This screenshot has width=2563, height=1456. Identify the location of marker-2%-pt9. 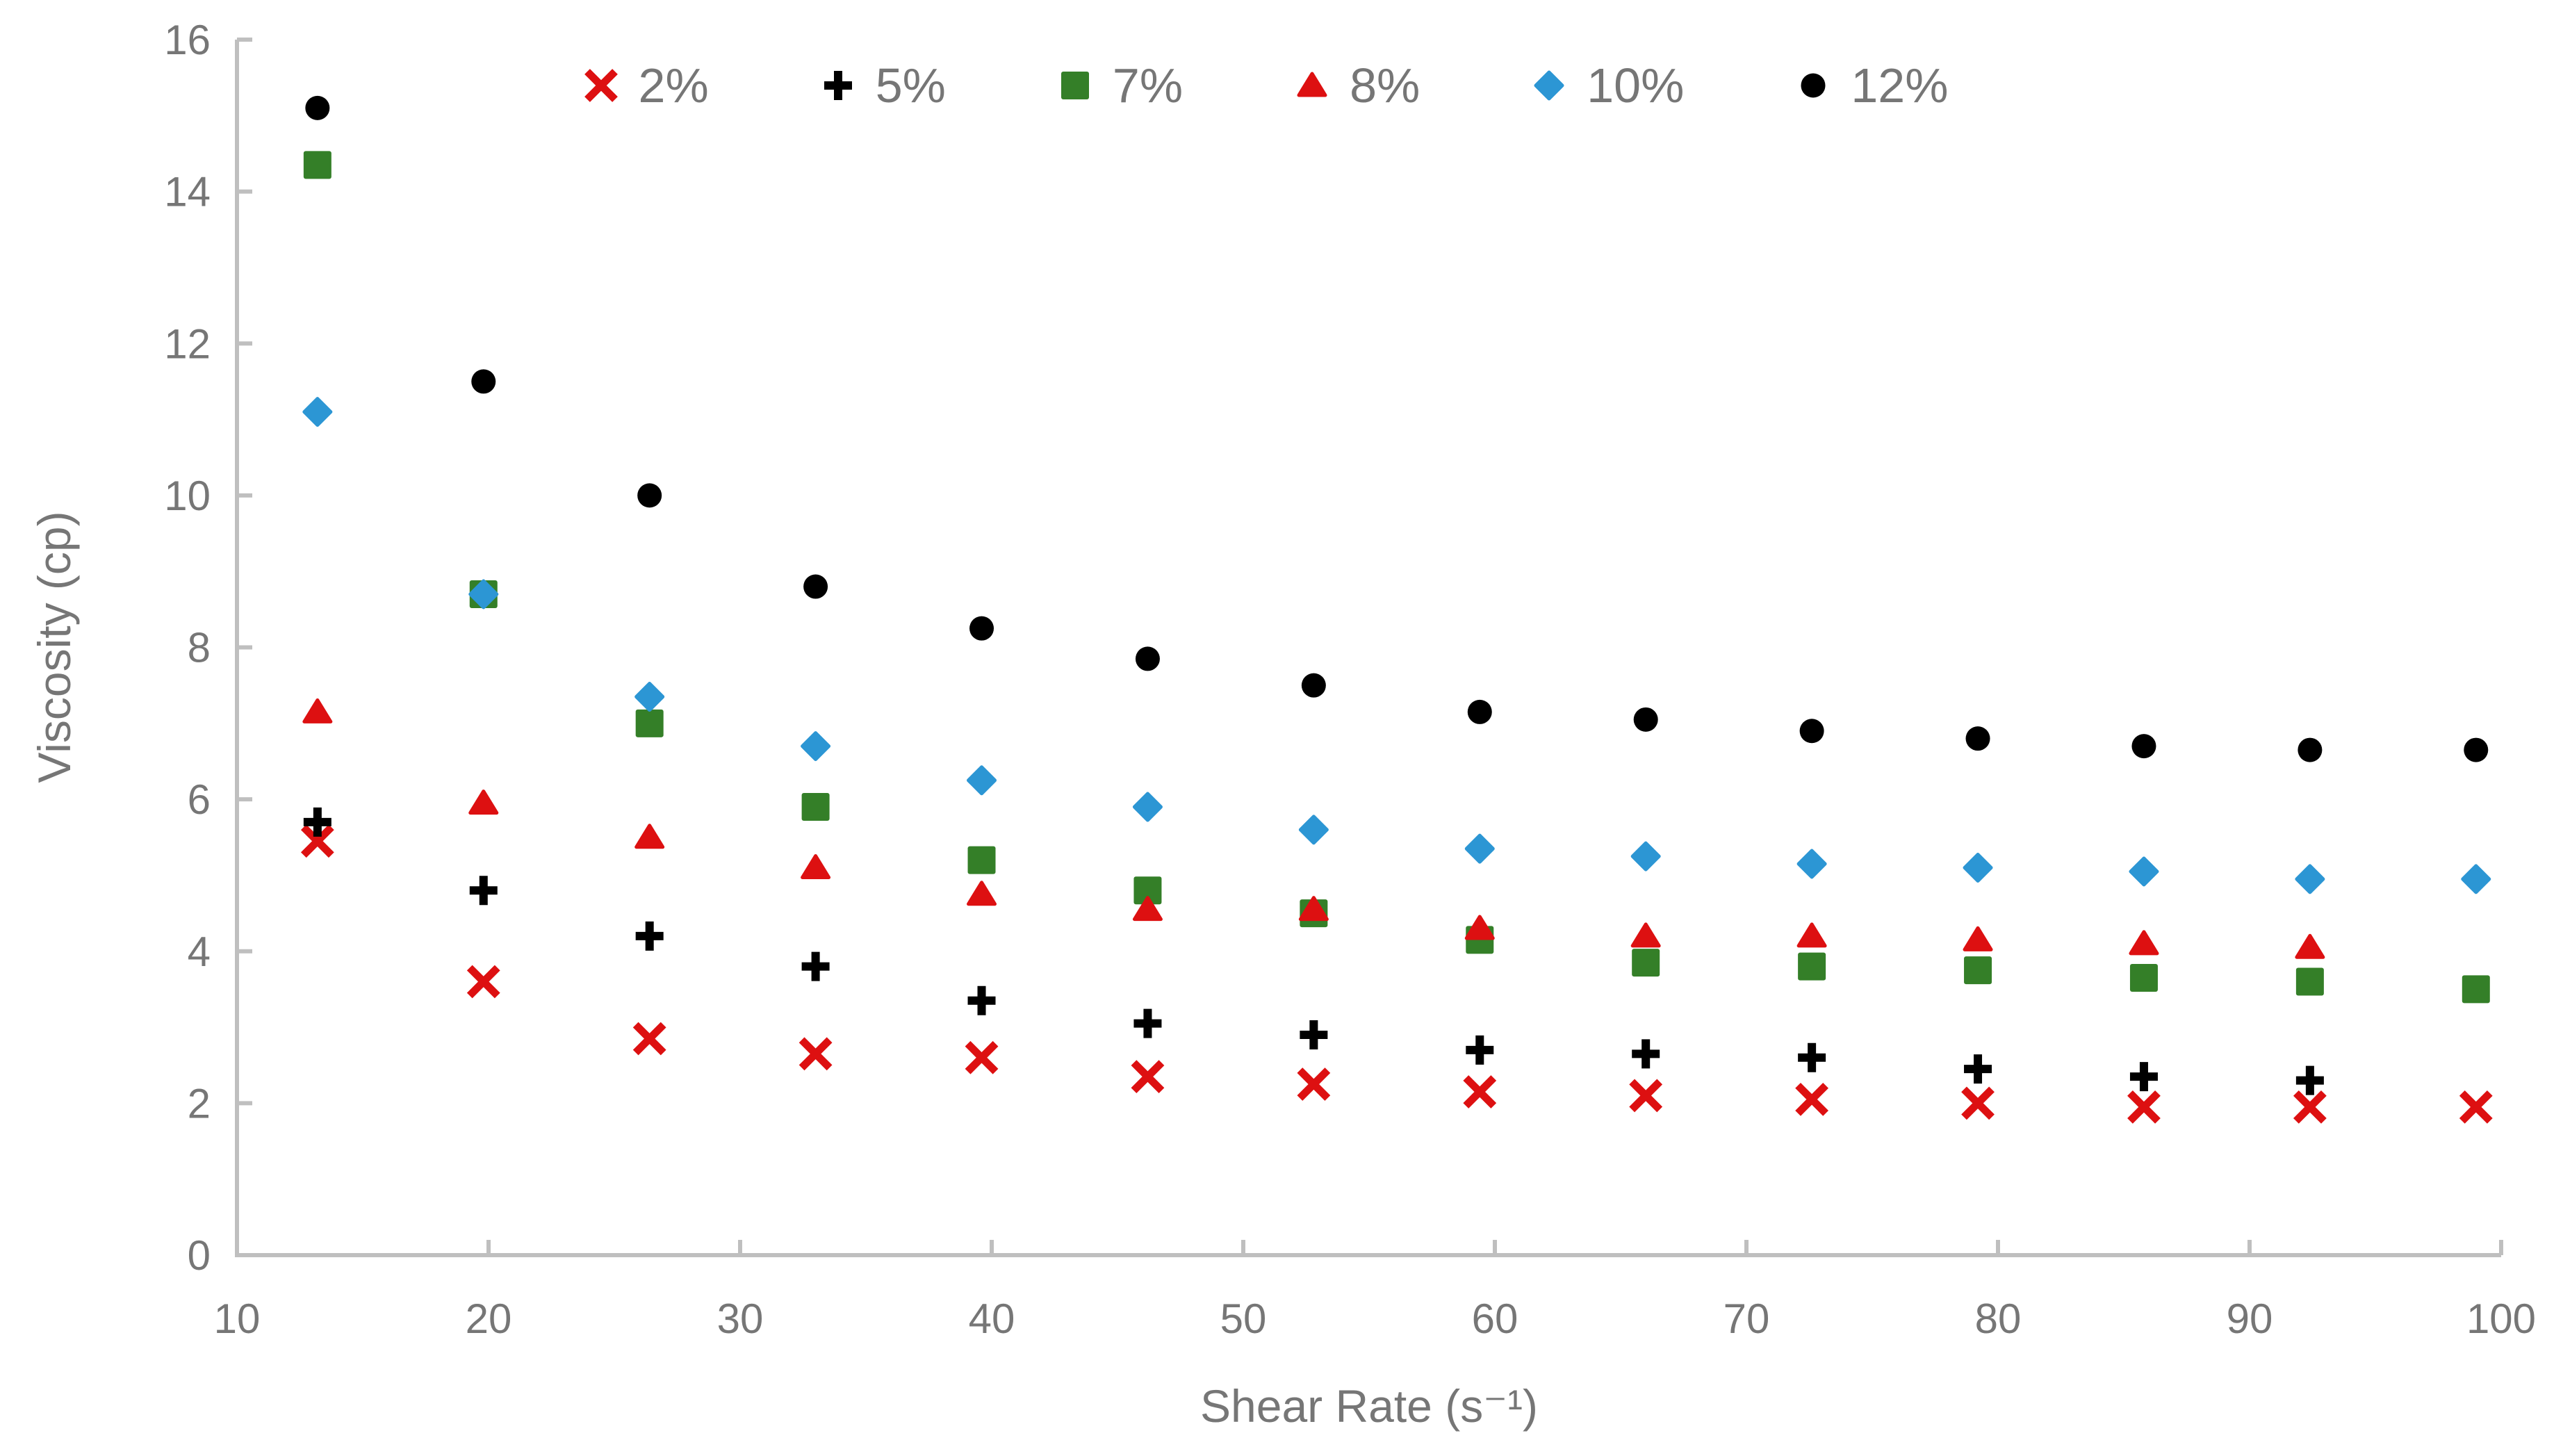
(1646, 1096).